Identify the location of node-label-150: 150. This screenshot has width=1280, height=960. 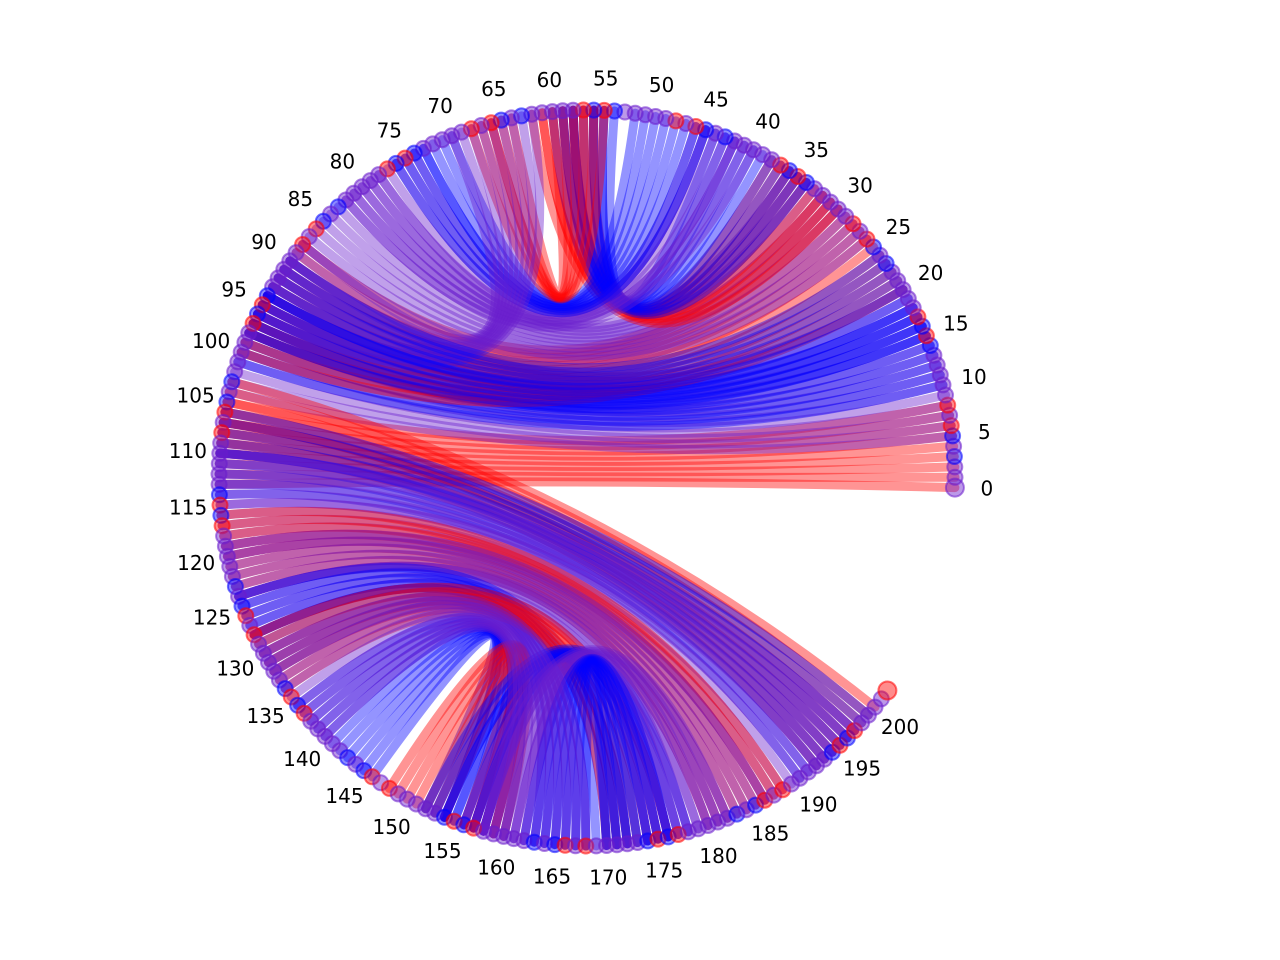
(392, 827).